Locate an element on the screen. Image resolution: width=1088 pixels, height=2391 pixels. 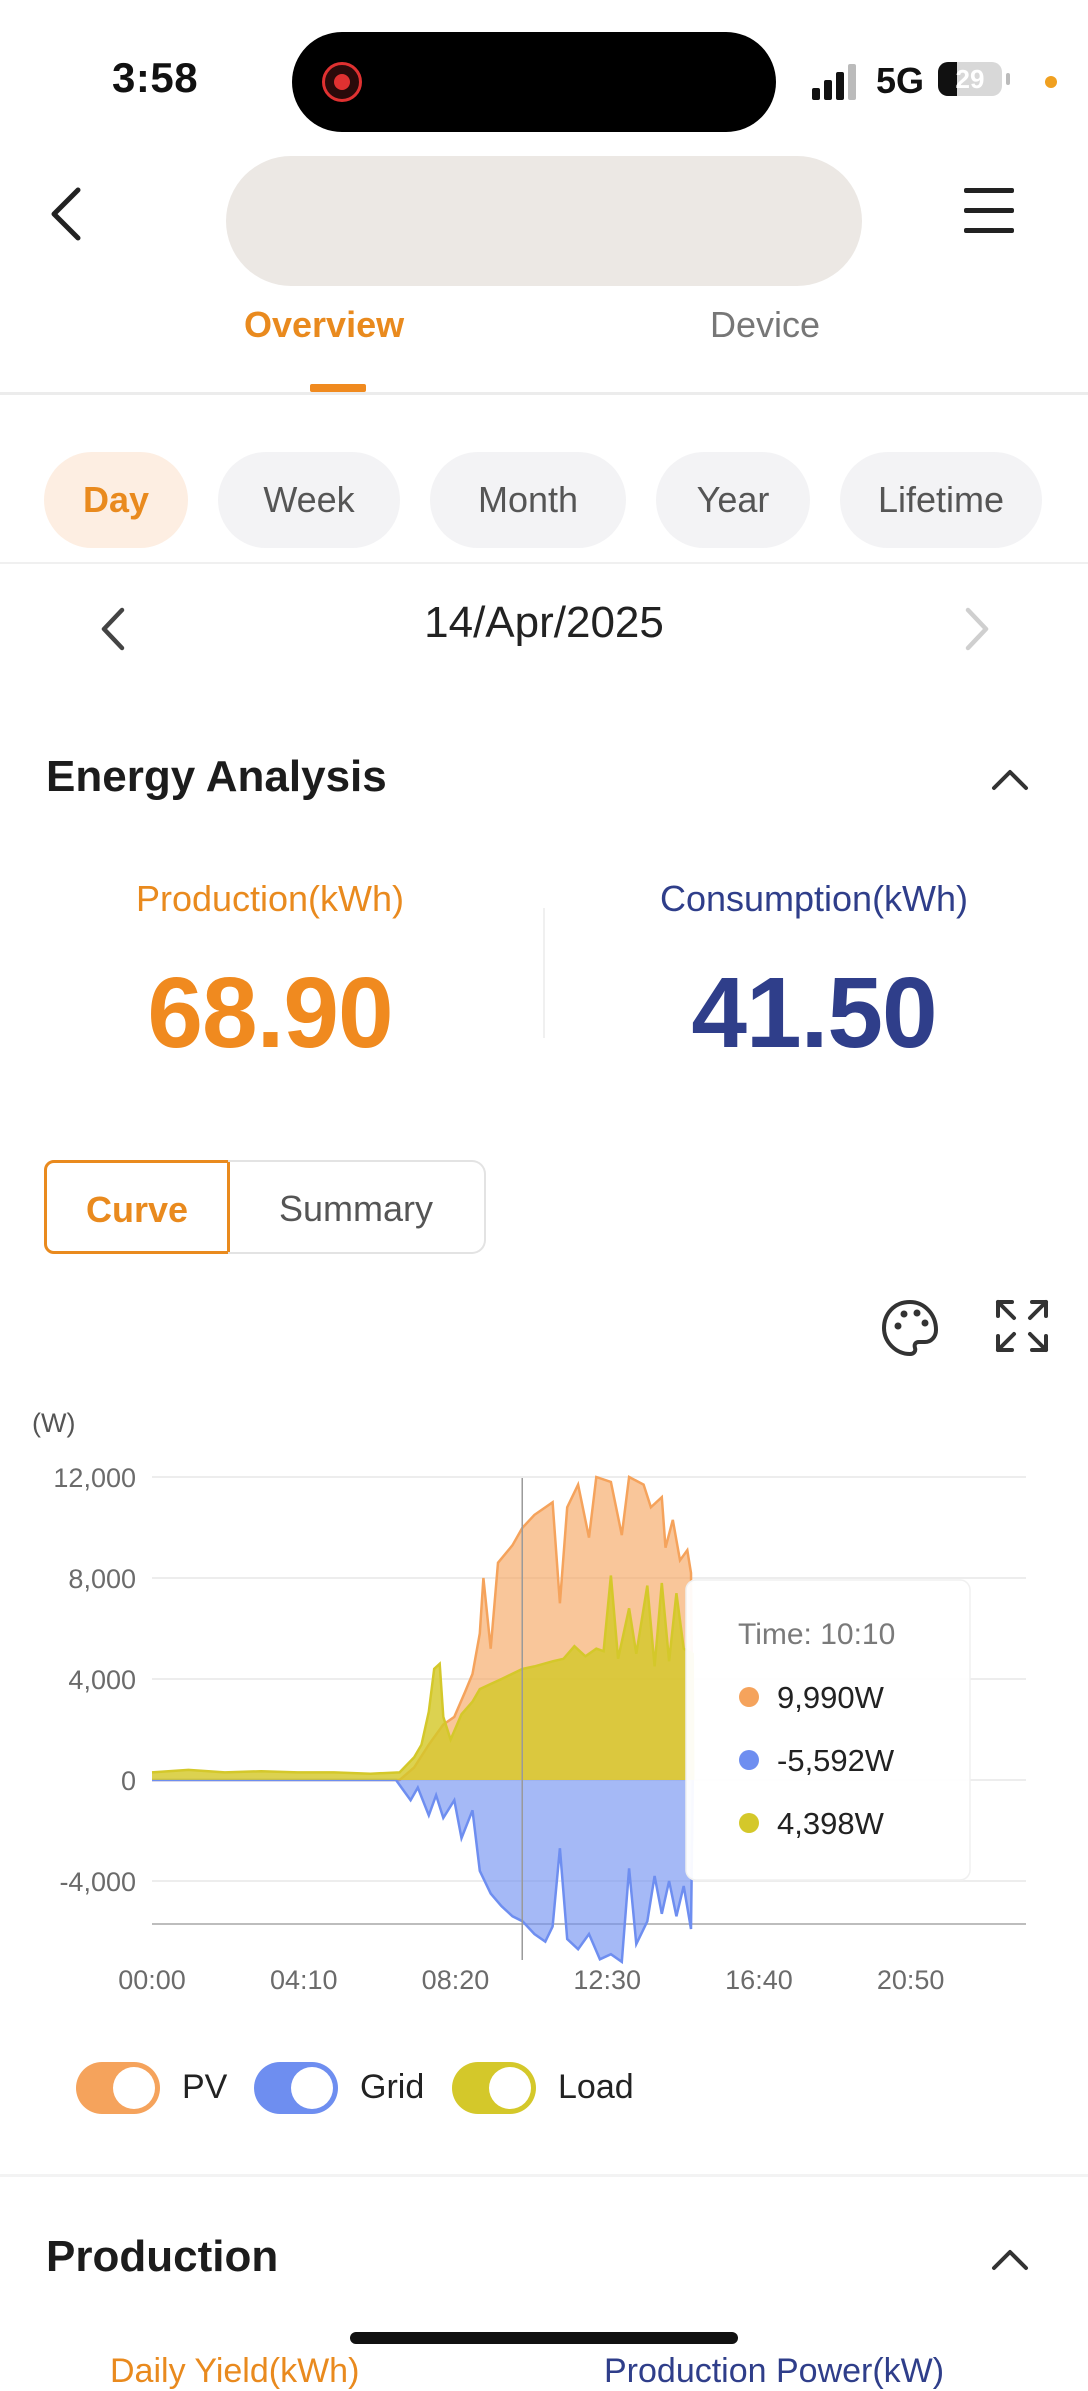
tab-active-indicator is located at coordinates (338, 388).